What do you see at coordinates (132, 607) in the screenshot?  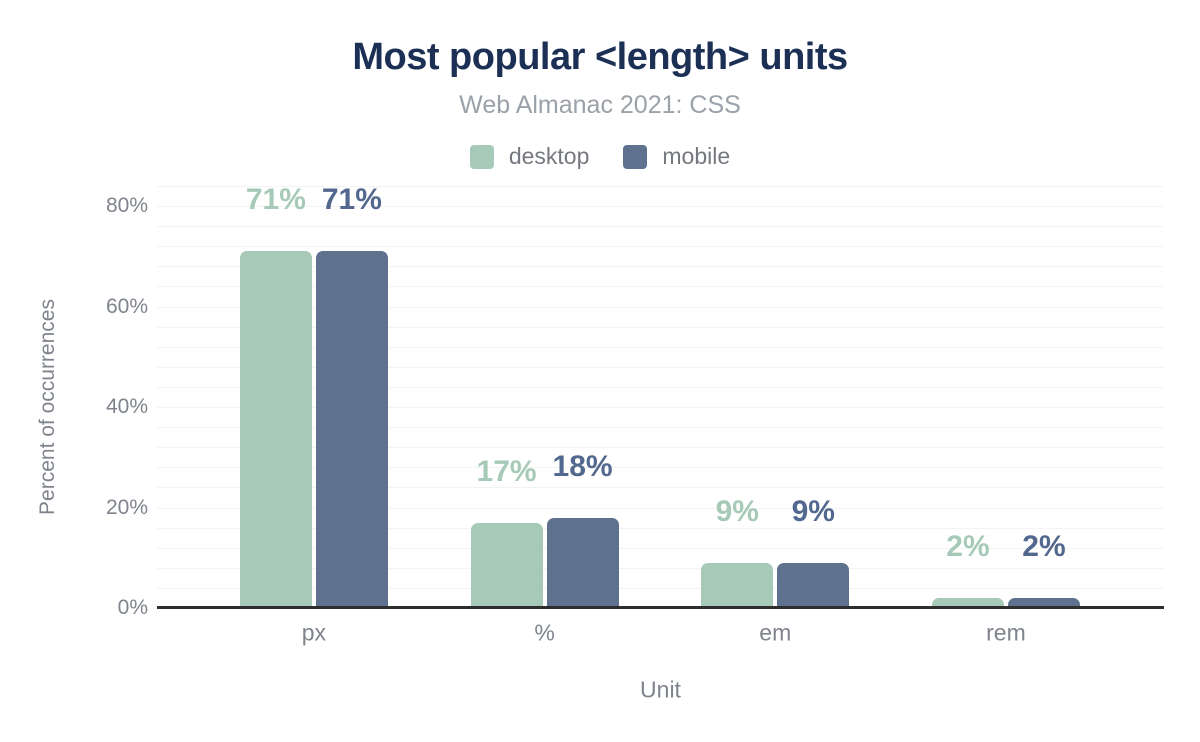 I see `y-tick-label-0: 0%` at bounding box center [132, 607].